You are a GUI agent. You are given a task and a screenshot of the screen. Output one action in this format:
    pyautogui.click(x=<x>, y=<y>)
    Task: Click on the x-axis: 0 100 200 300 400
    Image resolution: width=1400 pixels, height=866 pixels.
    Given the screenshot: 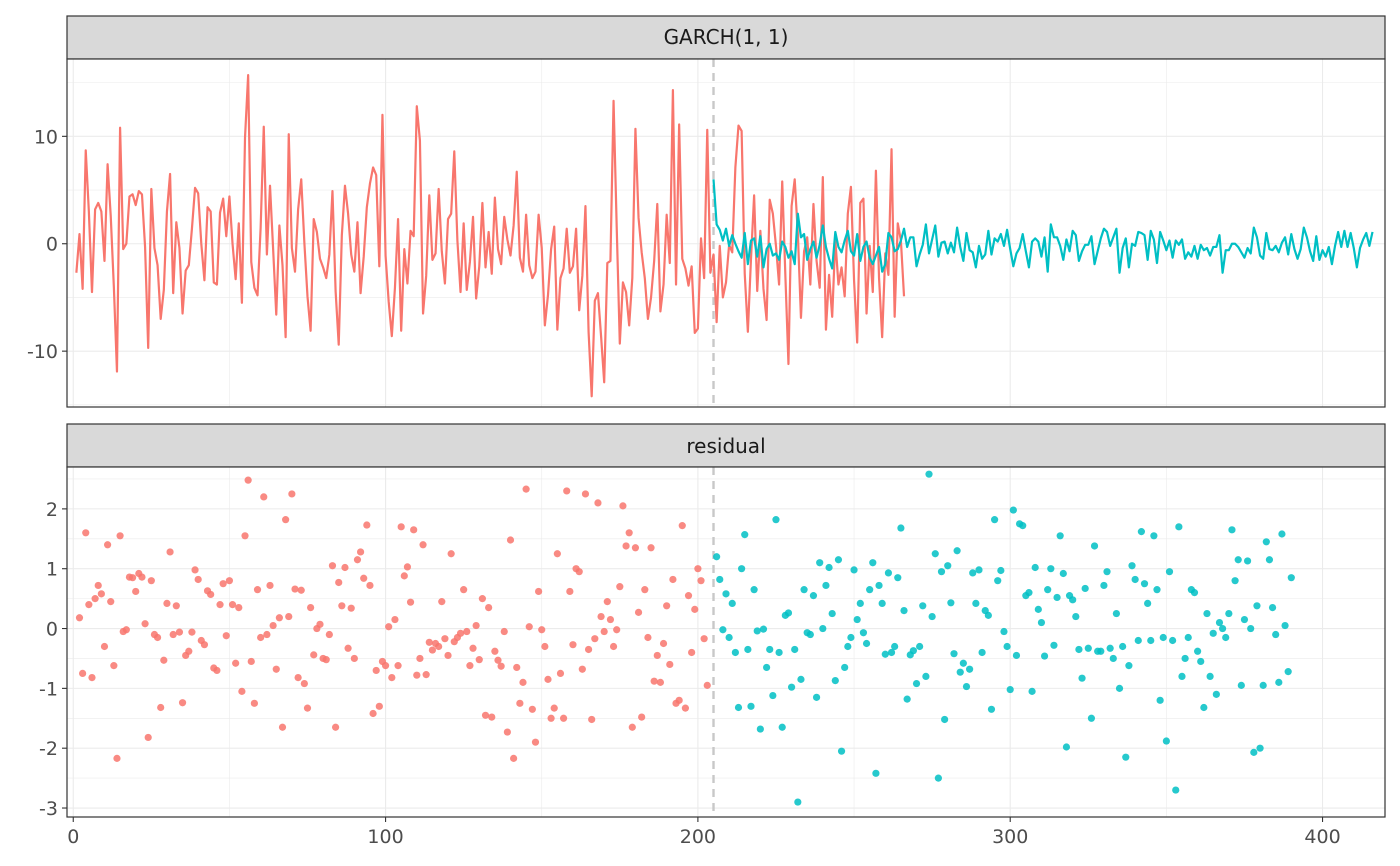 What is the action you would take?
    pyautogui.click(x=704, y=832)
    